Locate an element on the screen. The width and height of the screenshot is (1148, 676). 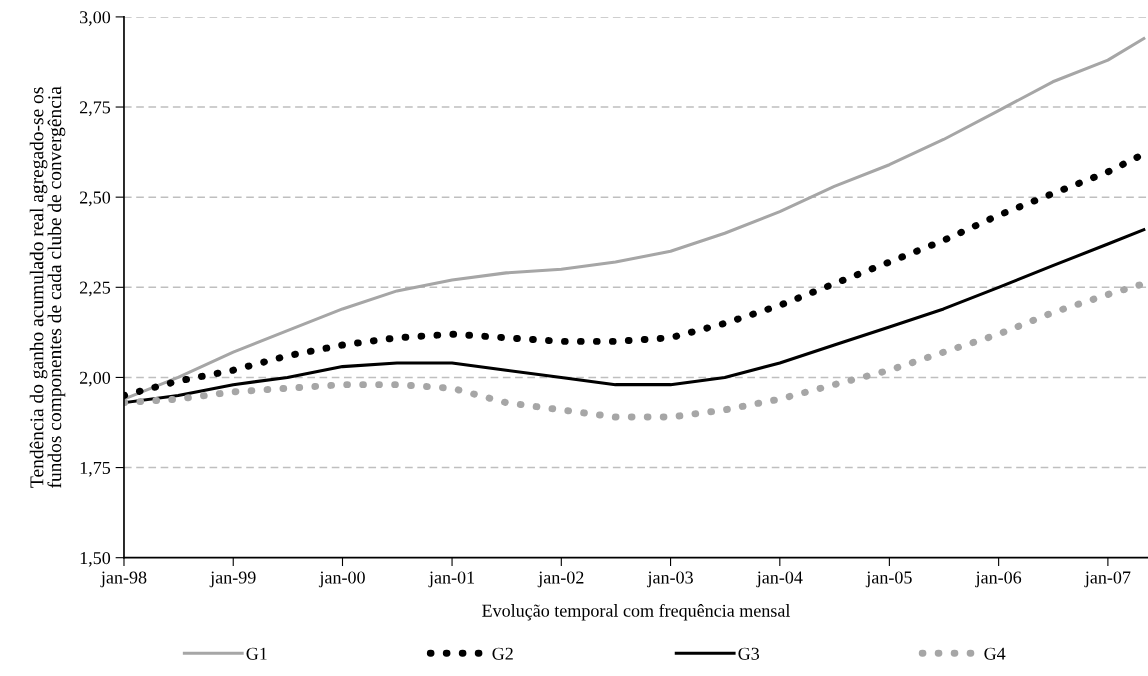
y-tick-label: 3,00 is located at coordinates (95, 18).